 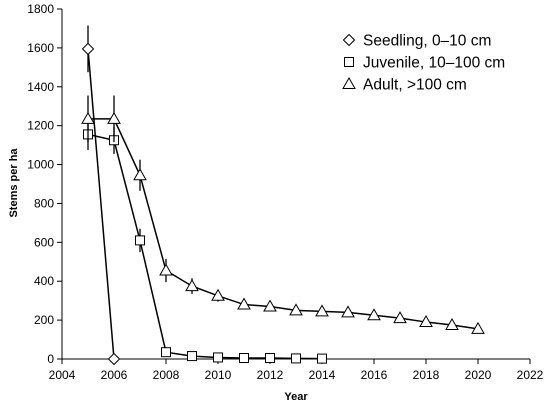 I want to click on series-line, so click(x=101, y=204).